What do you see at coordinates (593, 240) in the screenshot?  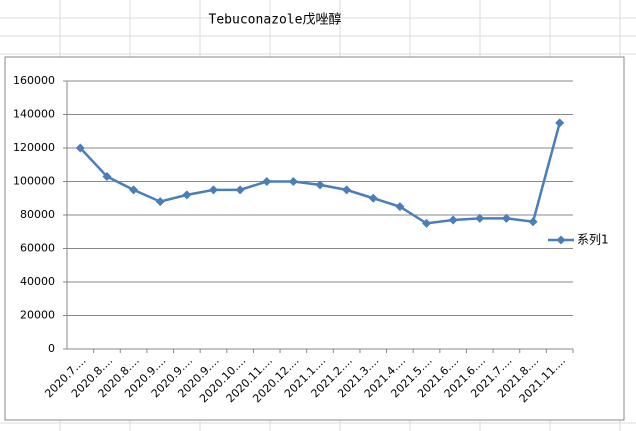 I see `legend-label: 系列1` at bounding box center [593, 240].